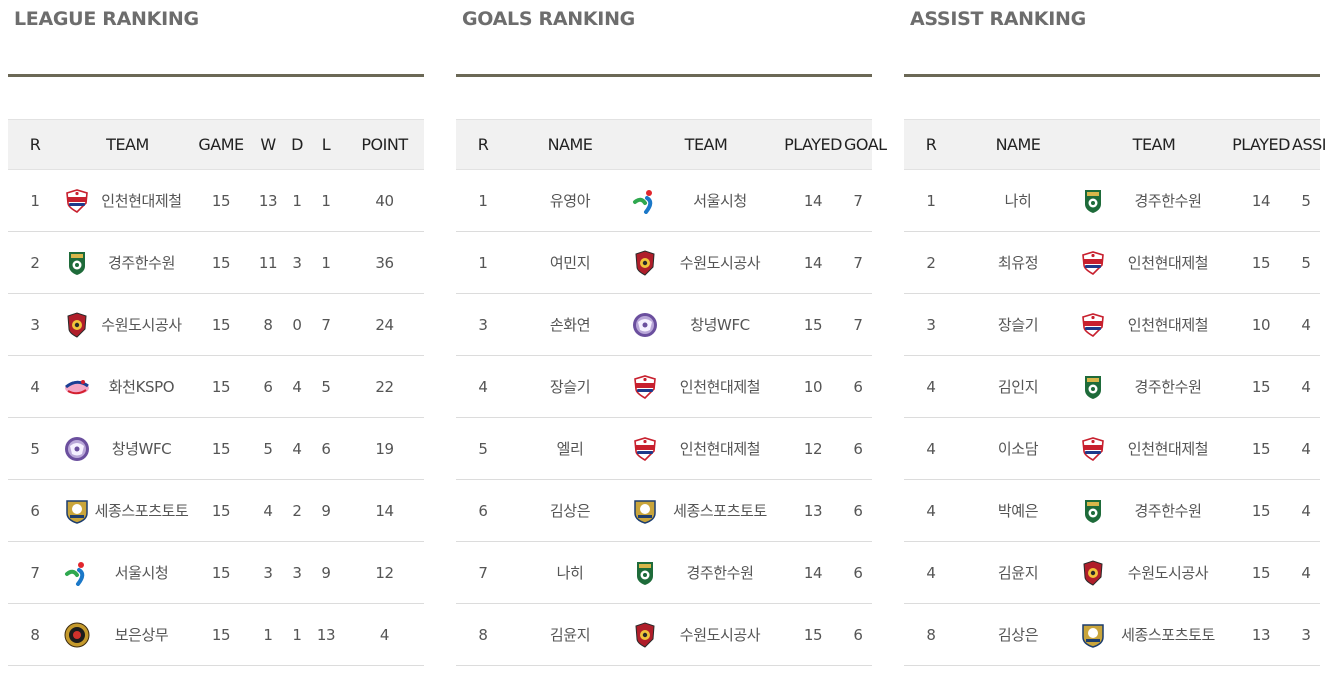 The image size is (1327, 688). Describe the element at coordinates (221, 144) in the screenshot. I see `header-game: GAME` at that location.